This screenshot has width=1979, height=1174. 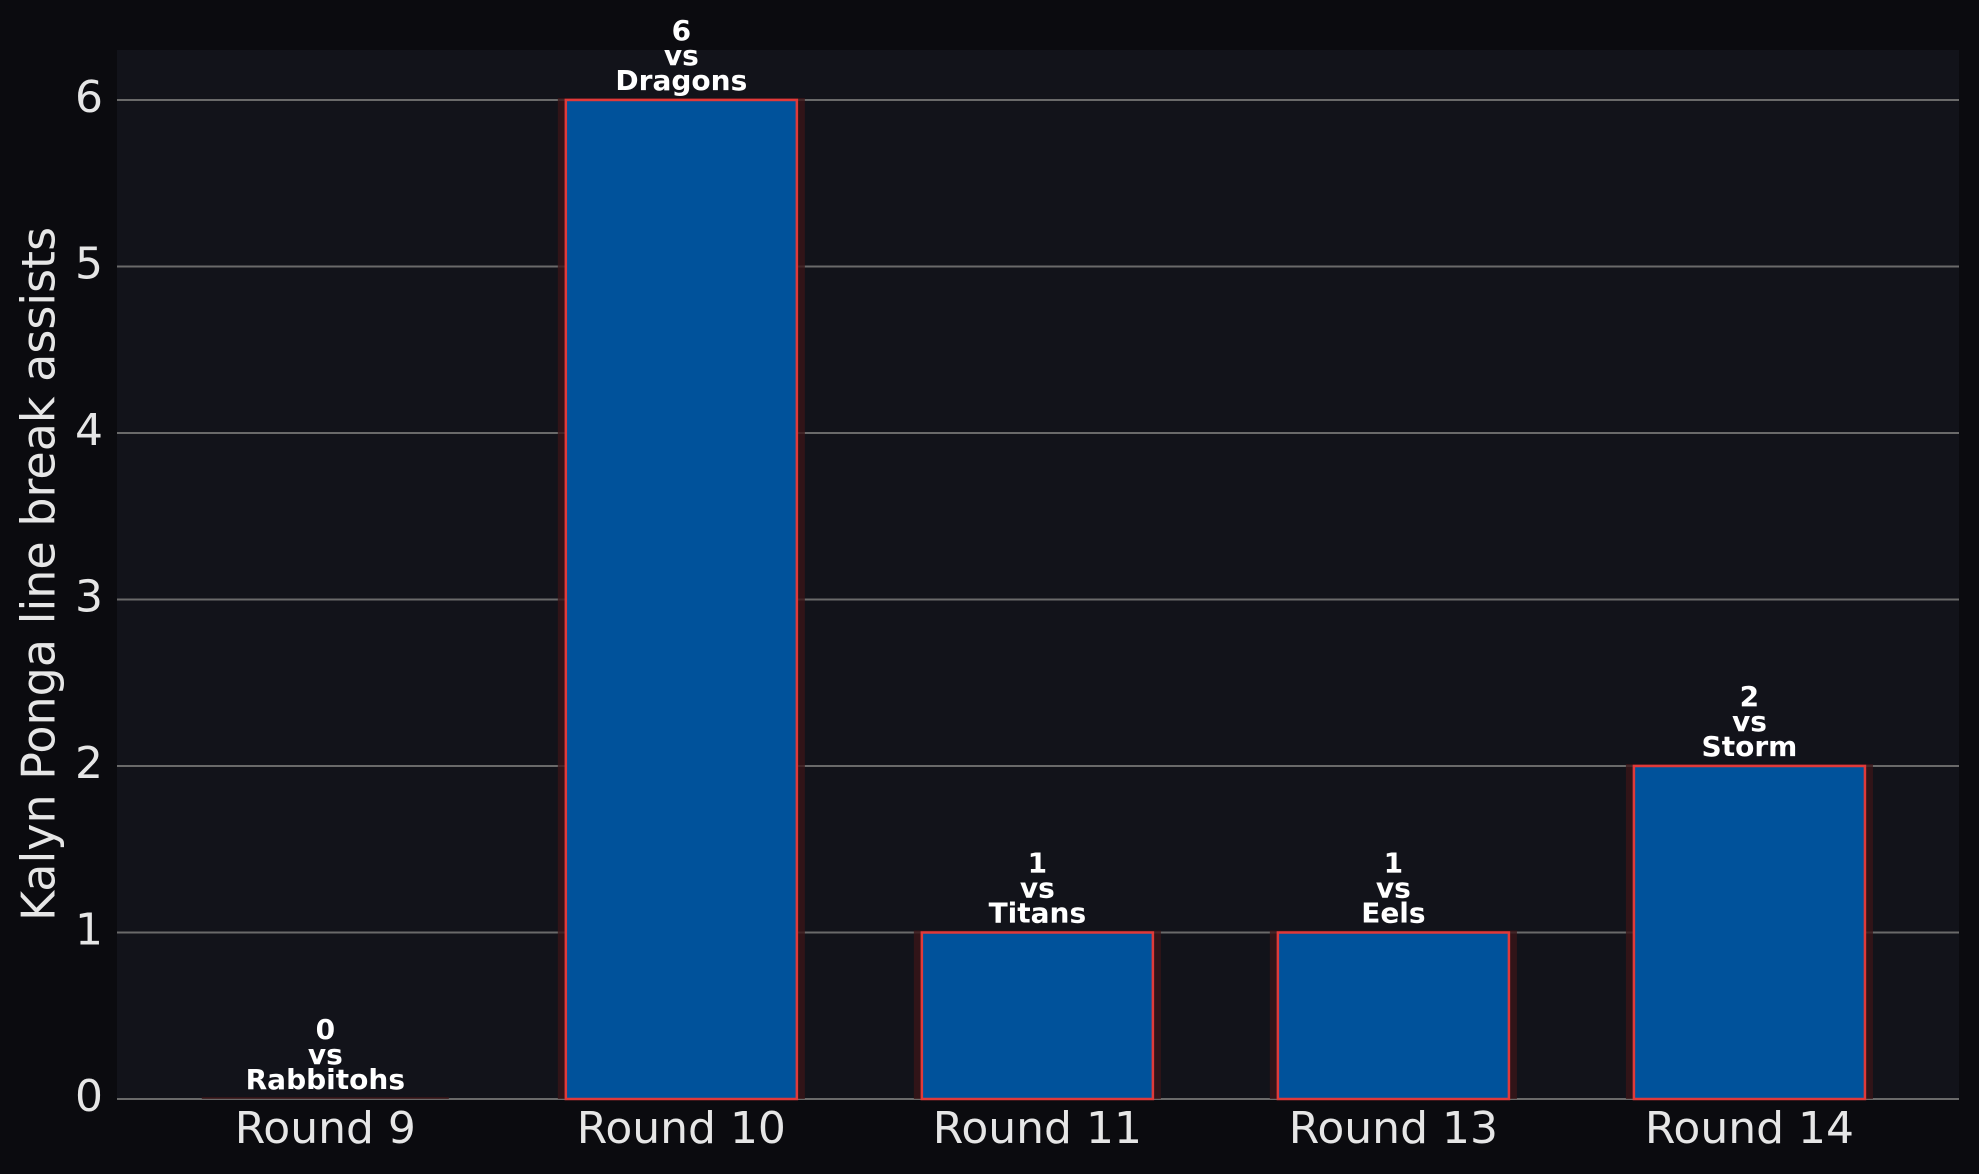 What do you see at coordinates (1750, 746) in the screenshot?
I see `value-label-opponent: Storm` at bounding box center [1750, 746].